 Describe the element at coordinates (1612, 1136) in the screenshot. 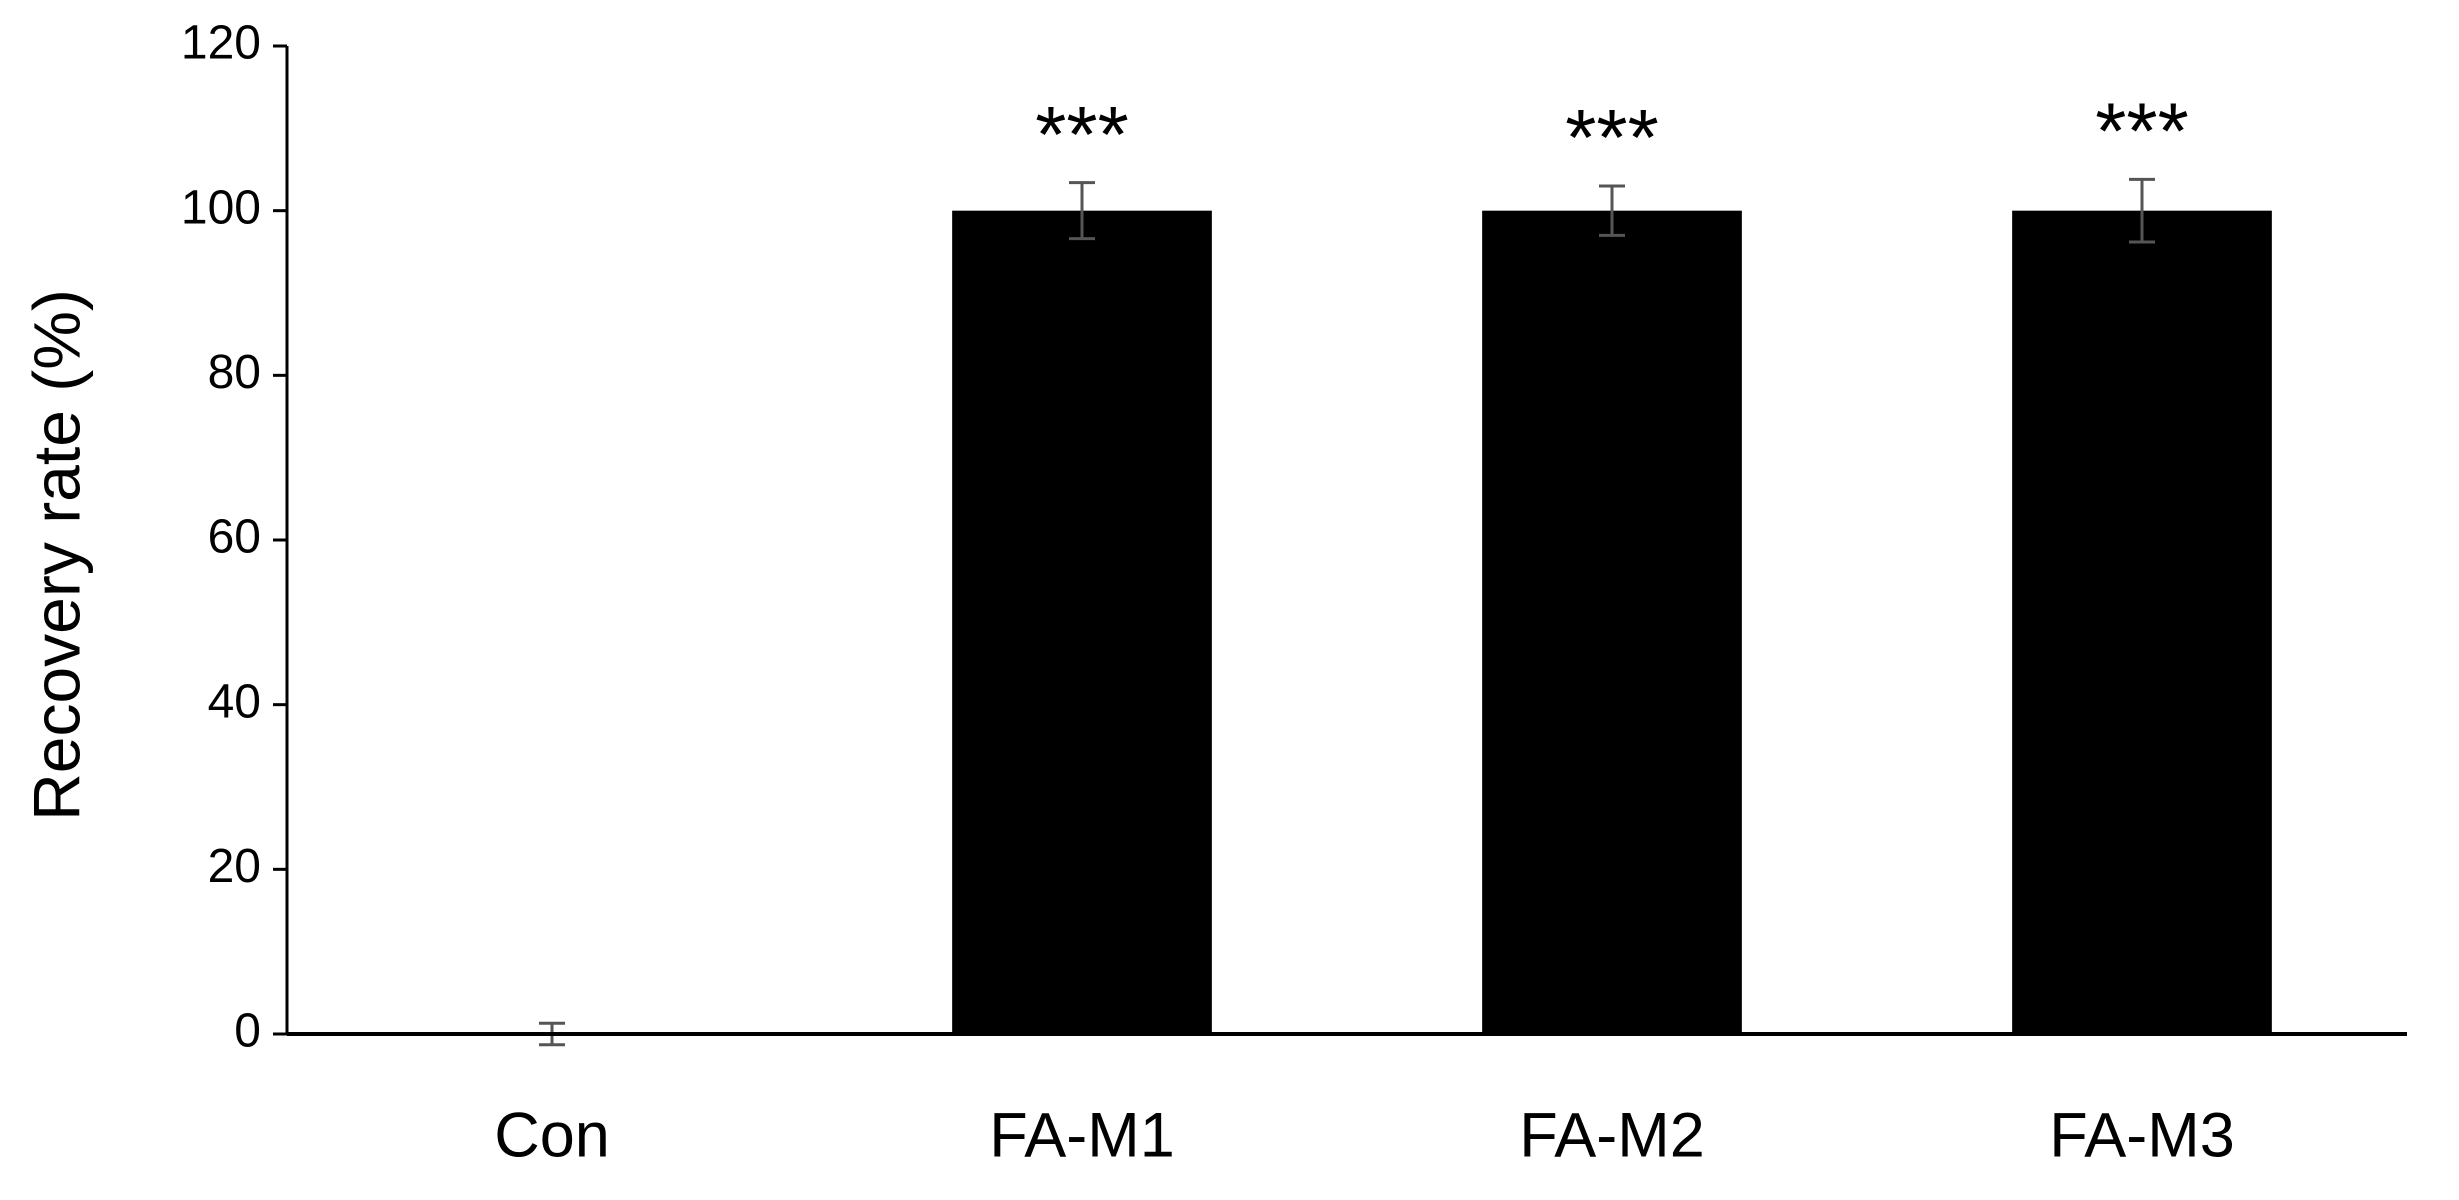

I see `x-tick-label: FA-M2` at that location.